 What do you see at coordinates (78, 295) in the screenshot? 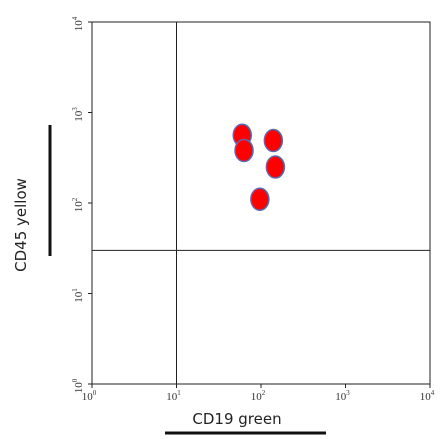
I see `y-tick-label: 10¹` at bounding box center [78, 295].